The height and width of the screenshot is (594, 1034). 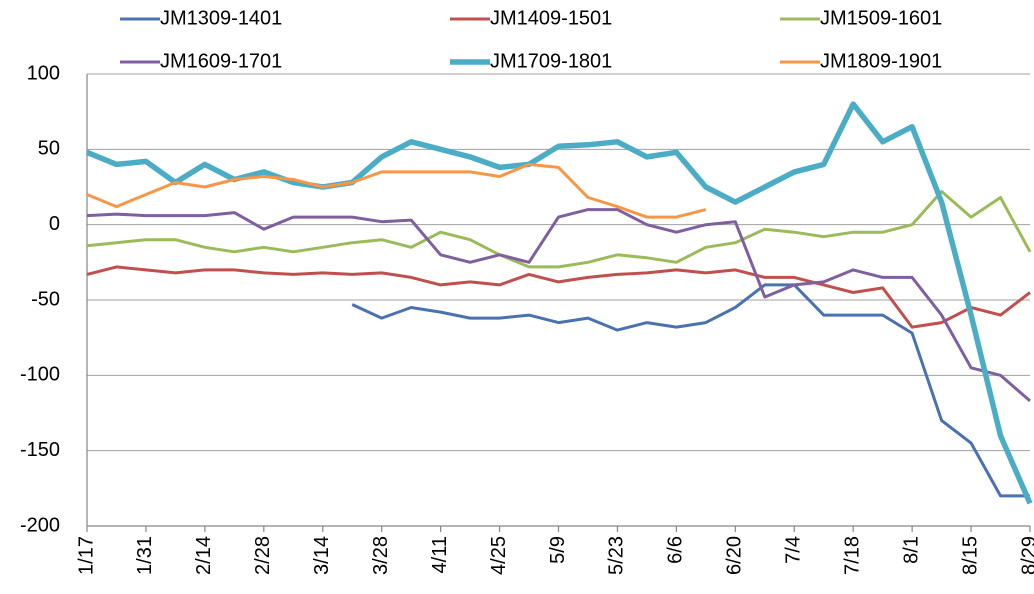 I want to click on y-tick-label: 0, so click(x=54, y=224).